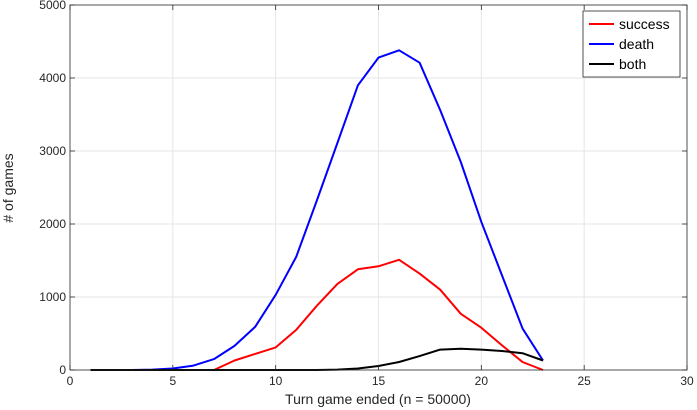  What do you see at coordinates (644, 24) in the screenshot?
I see `legend-label-success: success` at bounding box center [644, 24].